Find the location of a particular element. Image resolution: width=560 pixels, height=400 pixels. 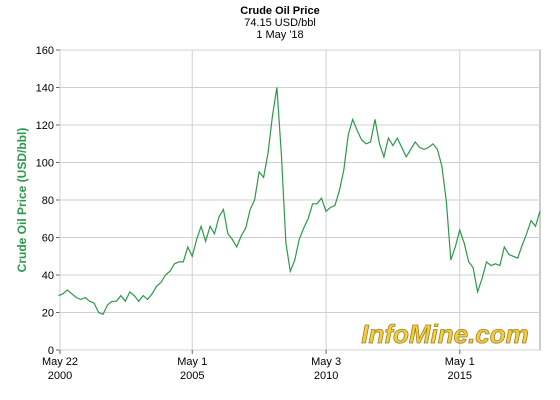

y-axis-title: Crude Oil Price (USD/bbl) is located at coordinates (22, 200).